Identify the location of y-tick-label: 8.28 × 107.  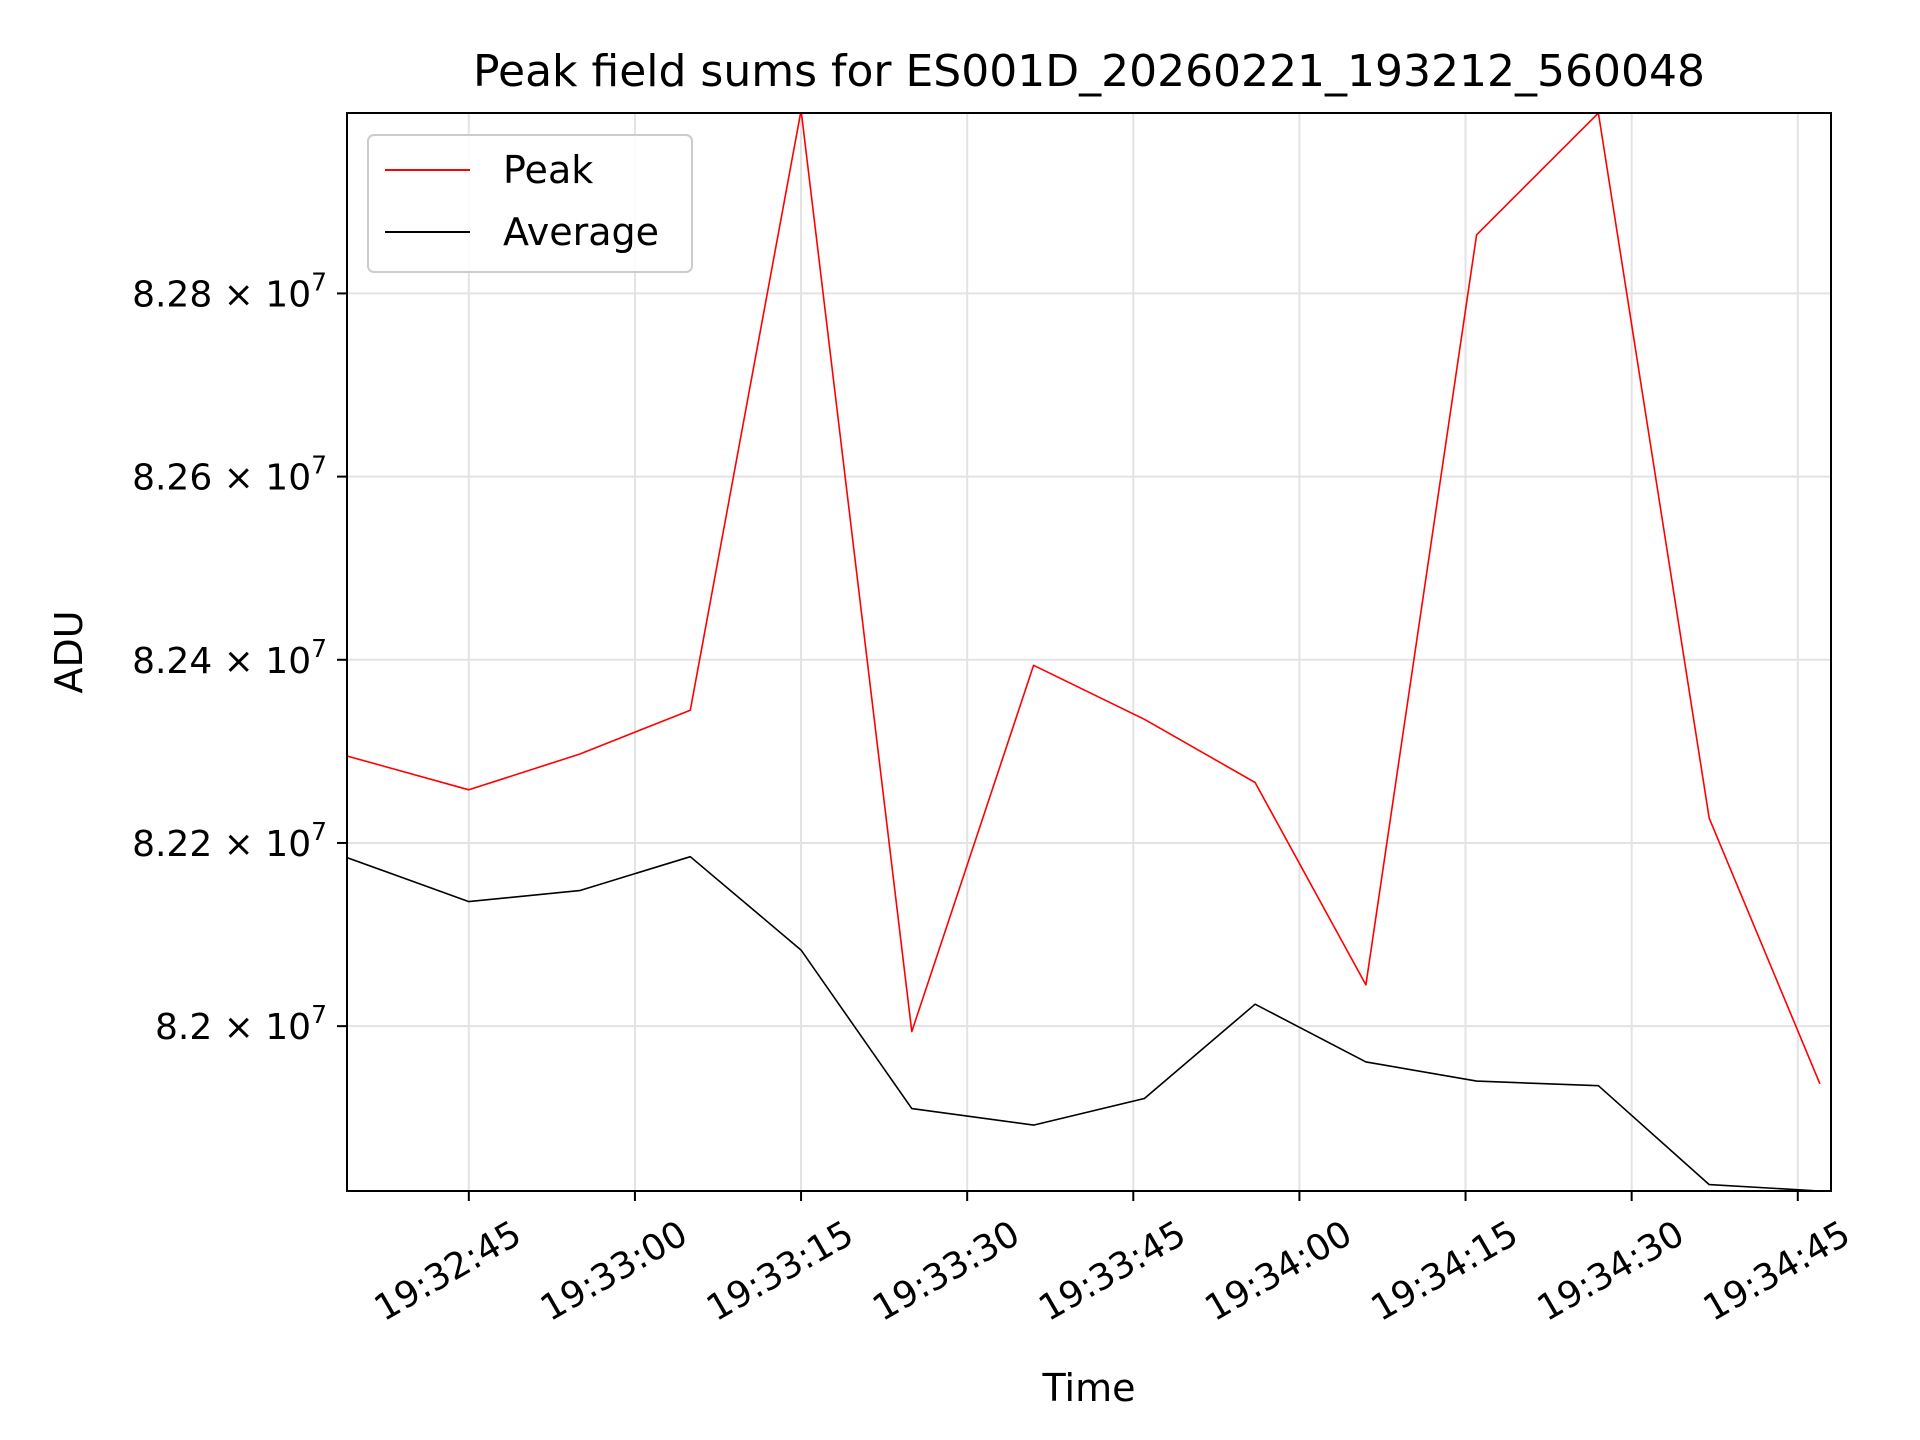
(229, 291).